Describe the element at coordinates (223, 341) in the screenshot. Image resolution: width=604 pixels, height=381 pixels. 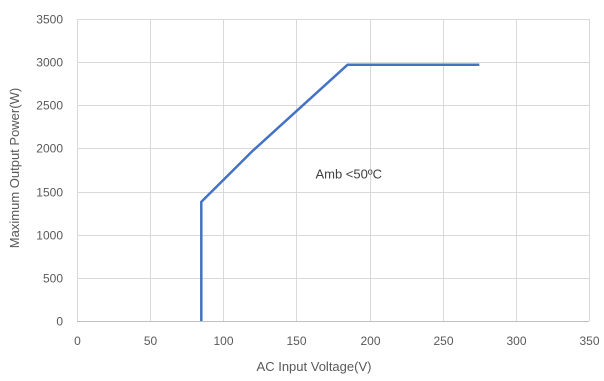
I see `x-tick-label: 100` at that location.